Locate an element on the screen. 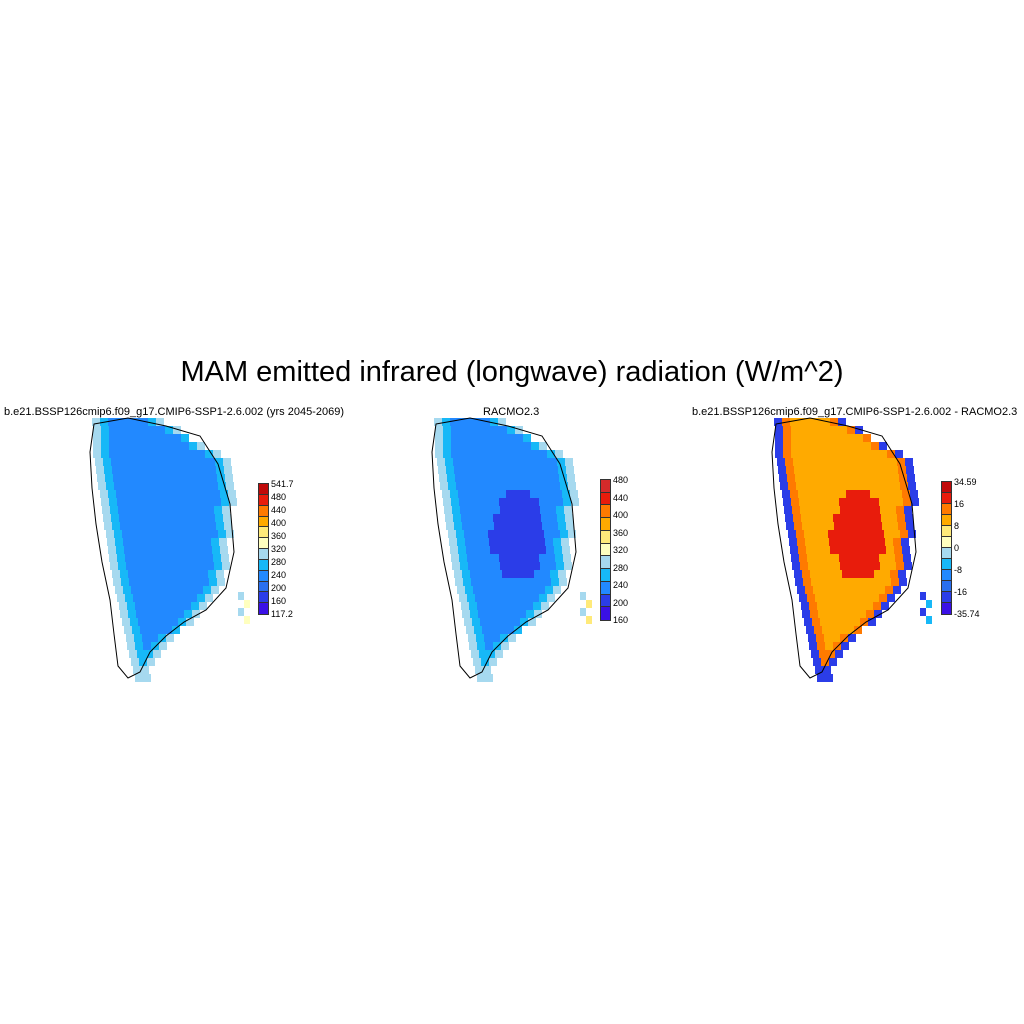 The width and height of the screenshot is (1024, 1024). colorbar-label: 240 is located at coordinates (621, 585).